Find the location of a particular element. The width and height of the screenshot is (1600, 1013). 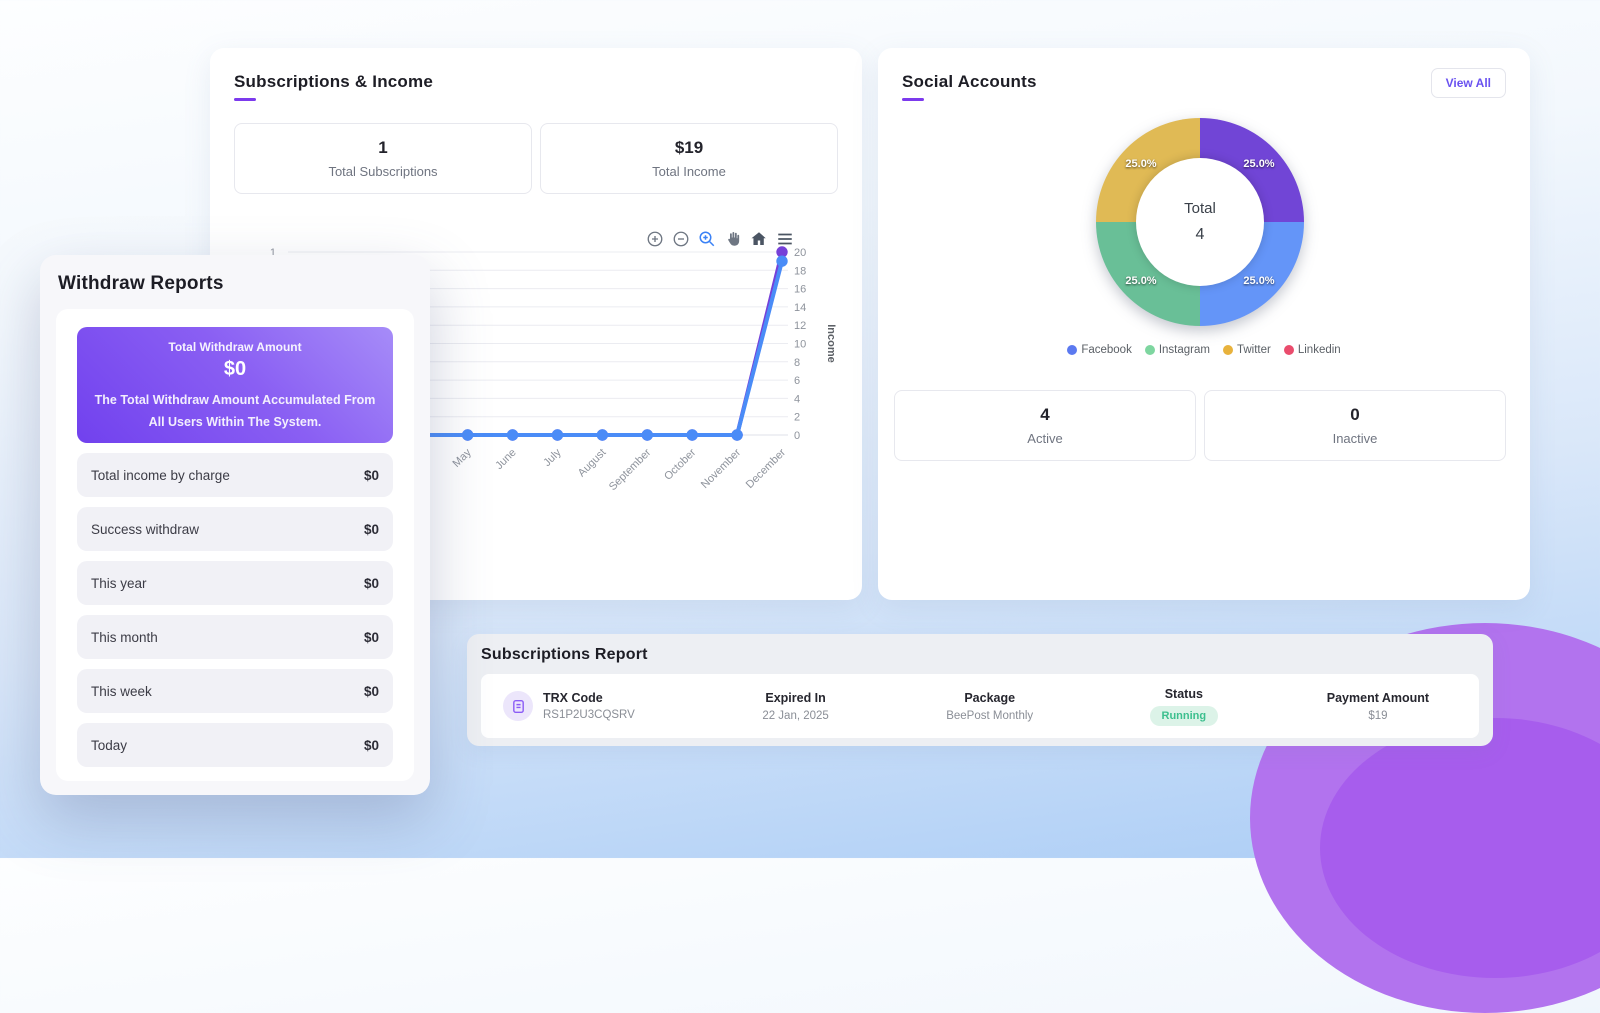

svg-text: 1 is located at coordinates (273, 253).